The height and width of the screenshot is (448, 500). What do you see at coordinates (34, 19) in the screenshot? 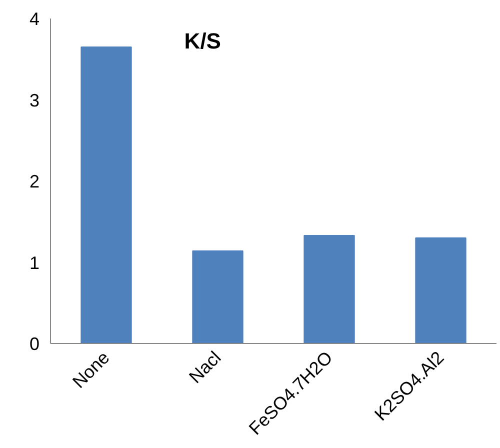
I see `y-tick-label: 4` at bounding box center [34, 19].